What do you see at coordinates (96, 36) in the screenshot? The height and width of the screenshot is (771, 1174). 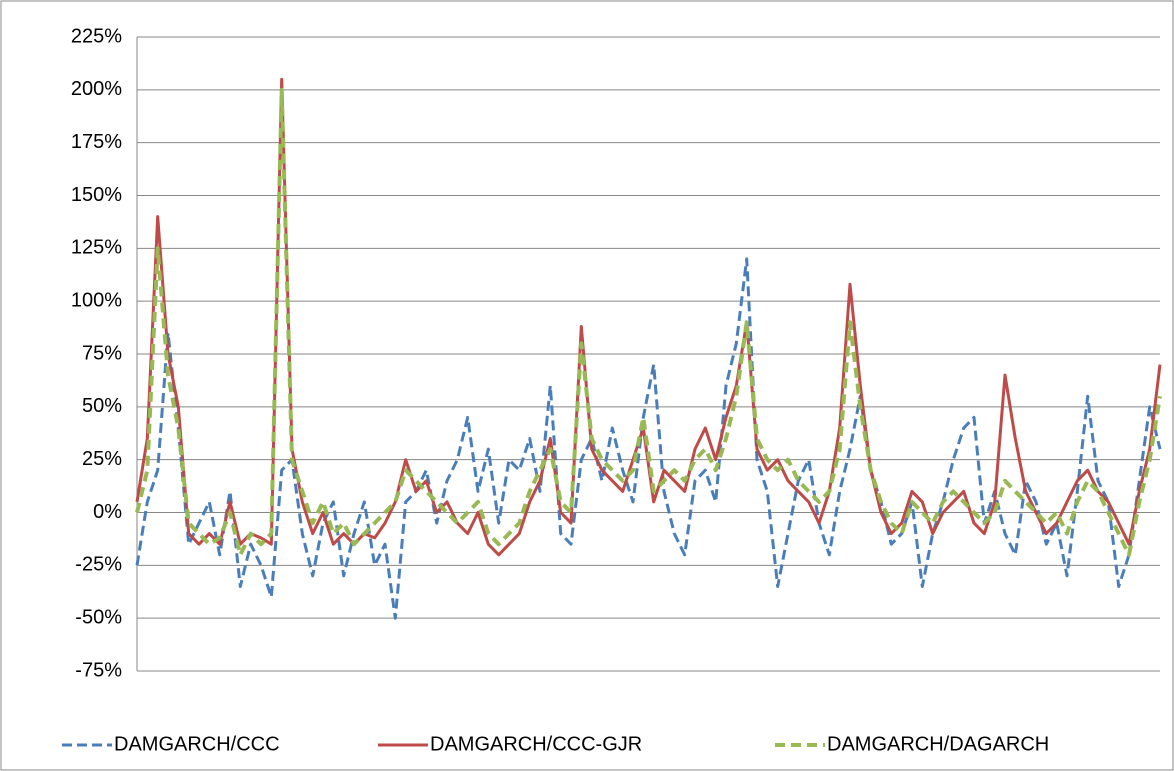 I see `y-tick-label: 225%` at bounding box center [96, 36].